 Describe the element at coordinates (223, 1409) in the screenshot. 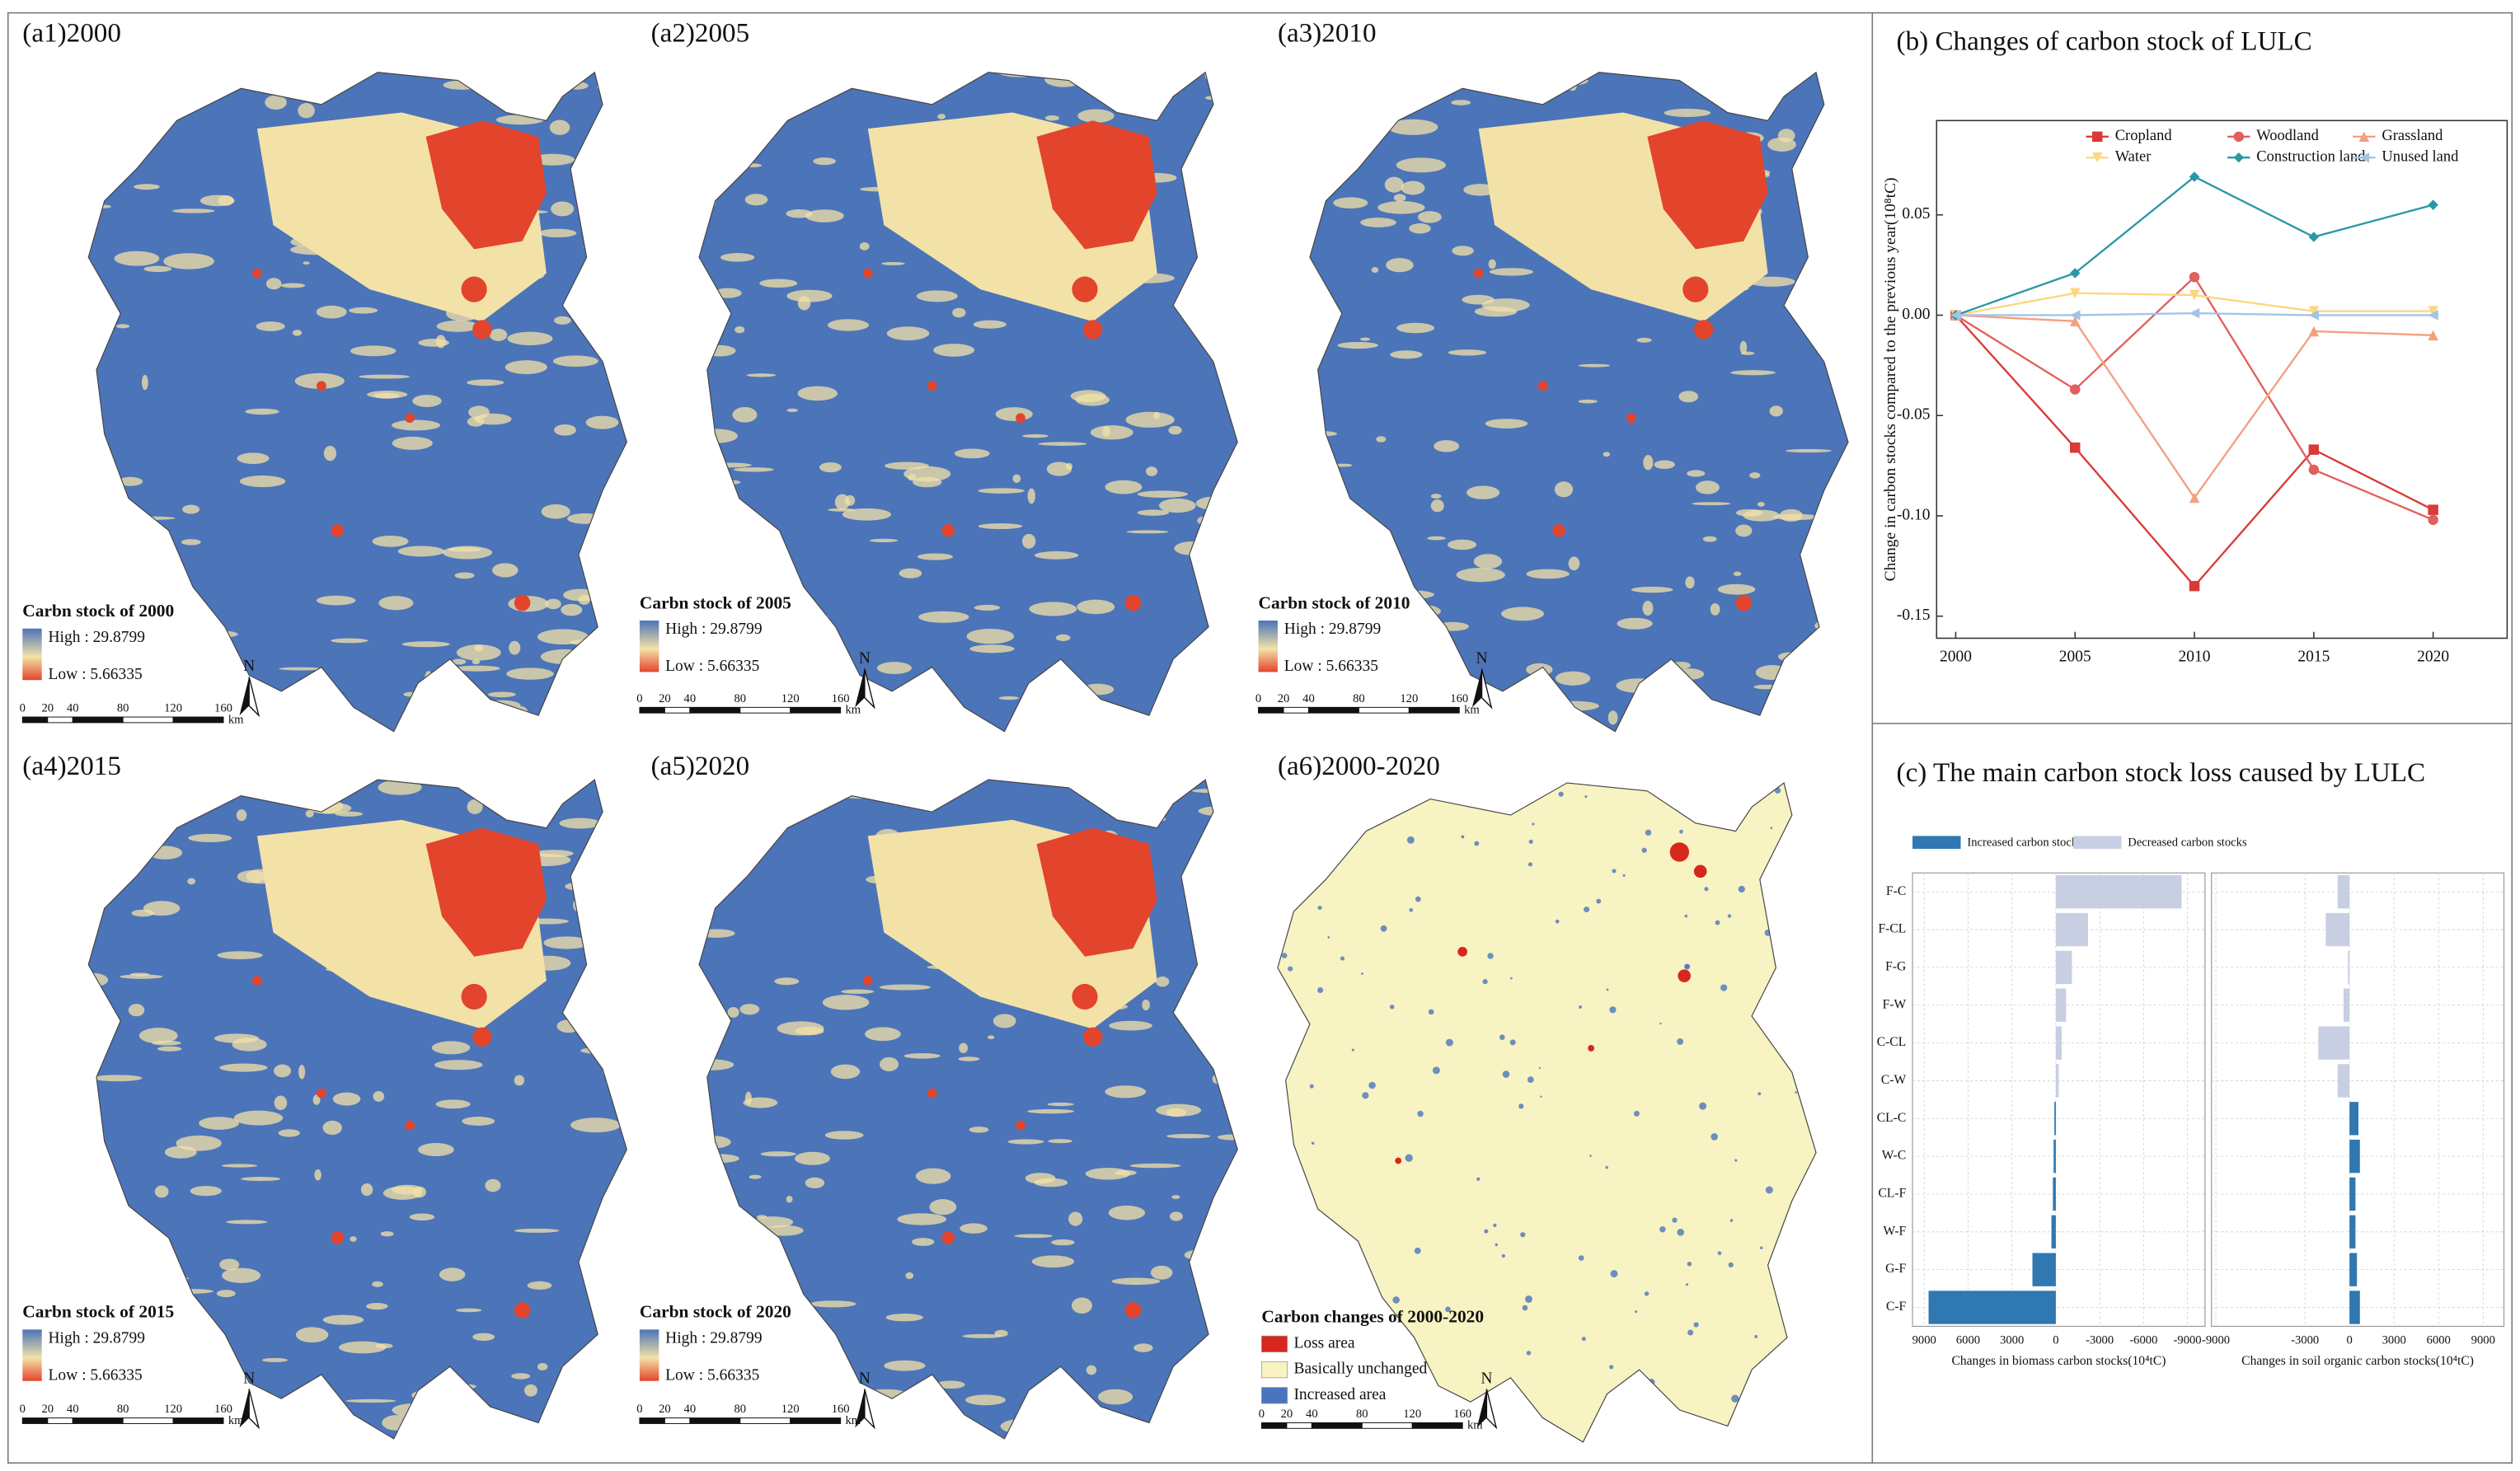

I see `scale-label: 160` at that location.